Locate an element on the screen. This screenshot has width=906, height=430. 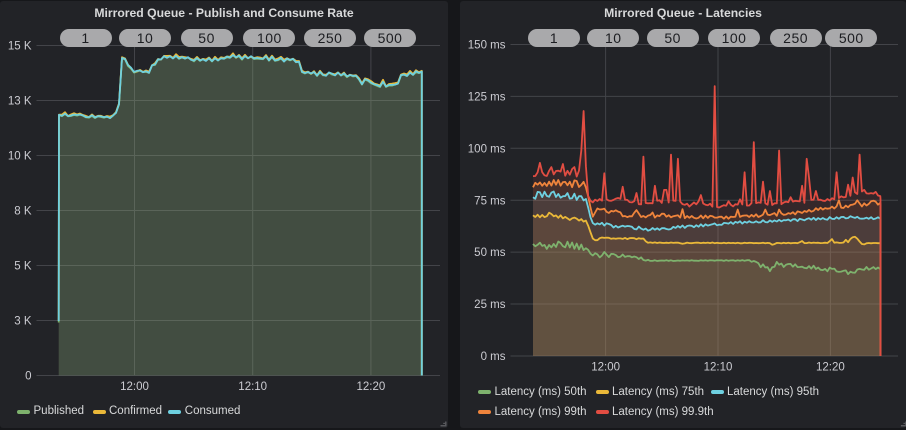
svg-text: 0 ms is located at coordinates (493, 357).